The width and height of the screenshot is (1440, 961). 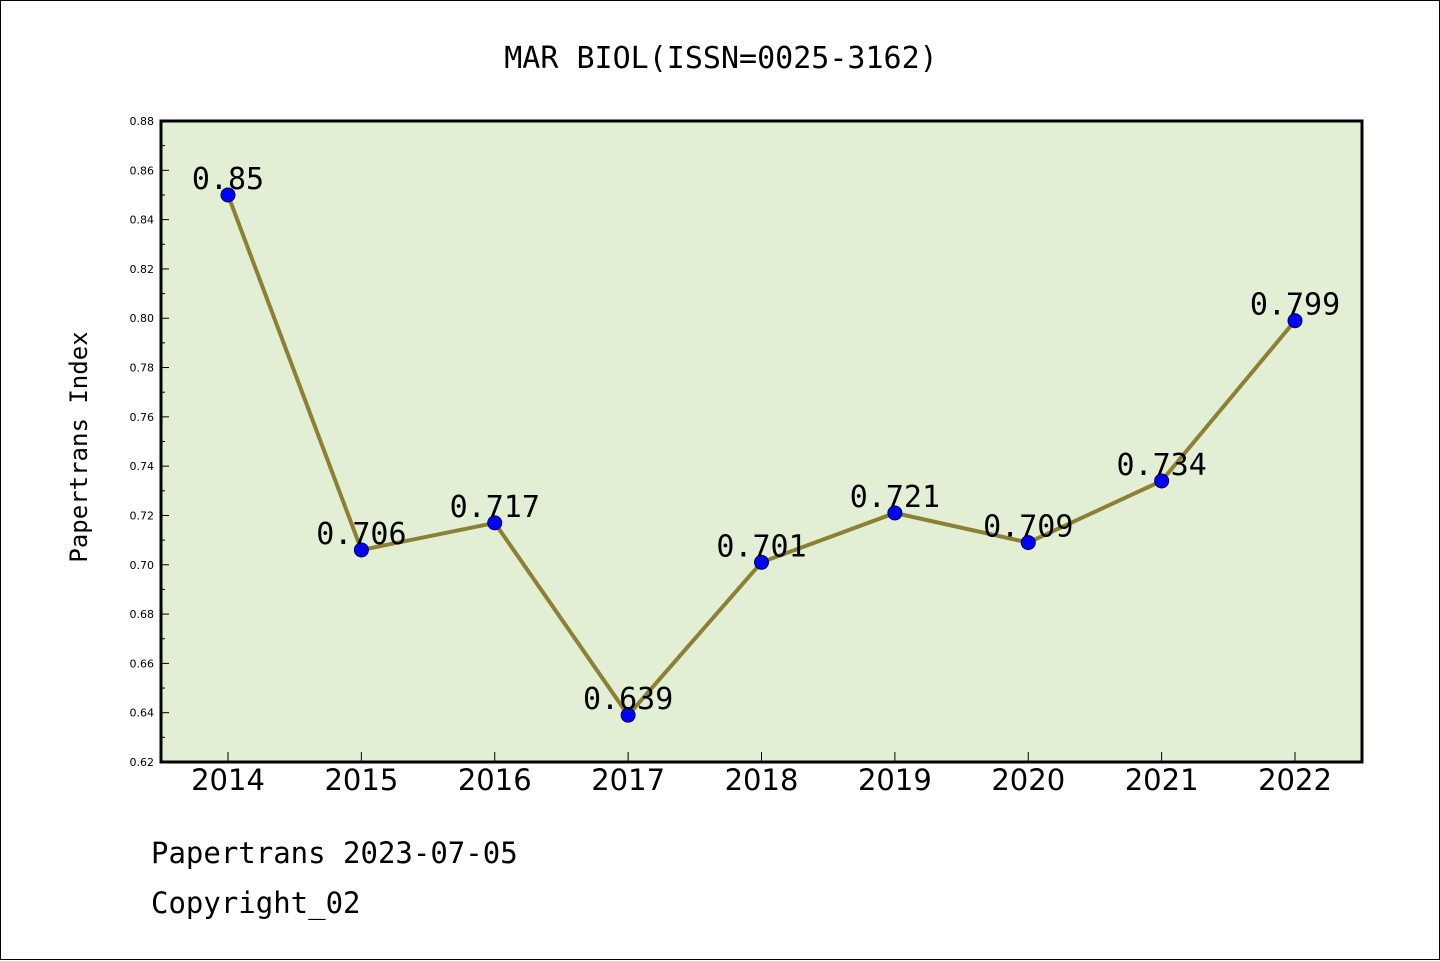 I want to click on y-tick-label: 0.84, so click(x=142, y=220).